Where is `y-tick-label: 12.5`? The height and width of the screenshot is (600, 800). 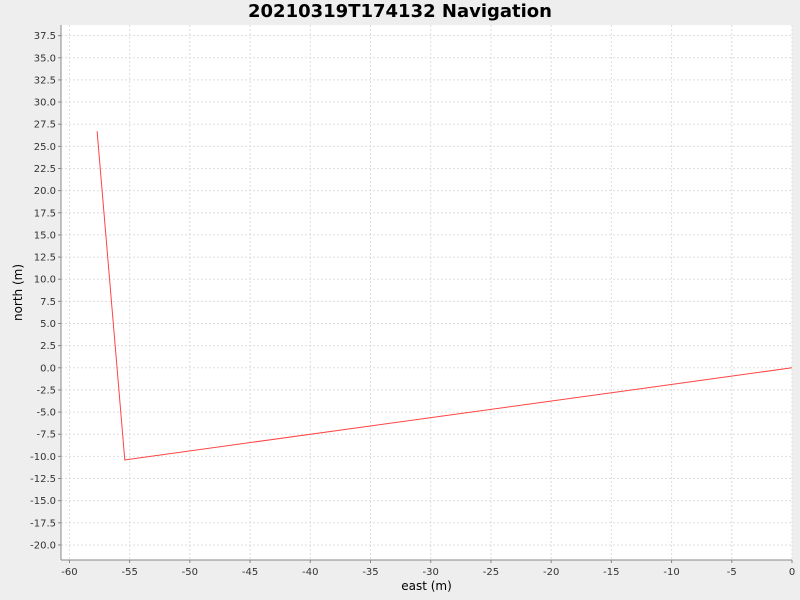
y-tick-label: 12.5 is located at coordinates (45, 258).